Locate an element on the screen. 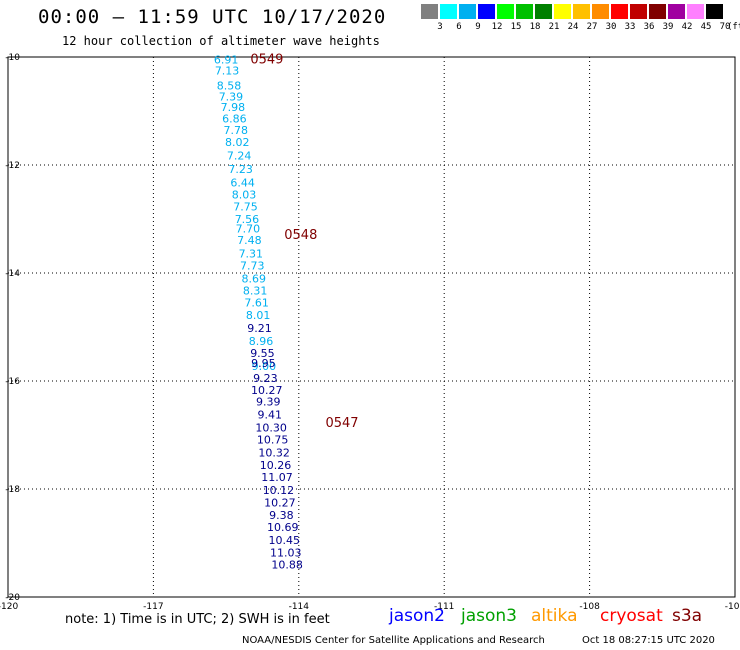  color-scale-tick: 70 is located at coordinates (725, 27).